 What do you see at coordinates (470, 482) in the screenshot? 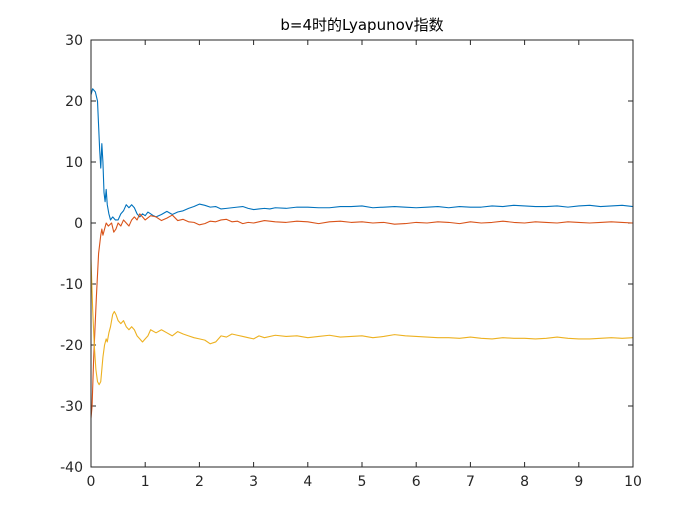
I see `x-tick-label: 7` at bounding box center [470, 482].